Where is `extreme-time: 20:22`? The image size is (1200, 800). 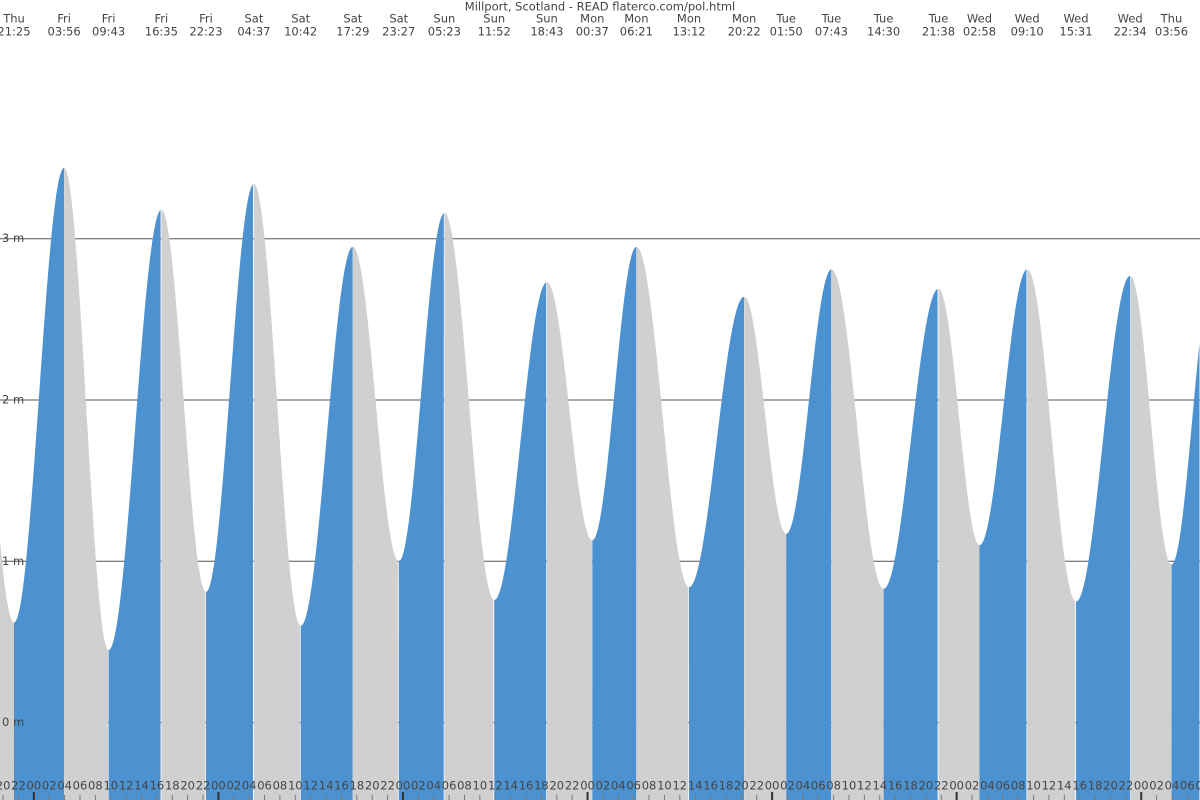
extreme-time: 20:22 is located at coordinates (744, 32).